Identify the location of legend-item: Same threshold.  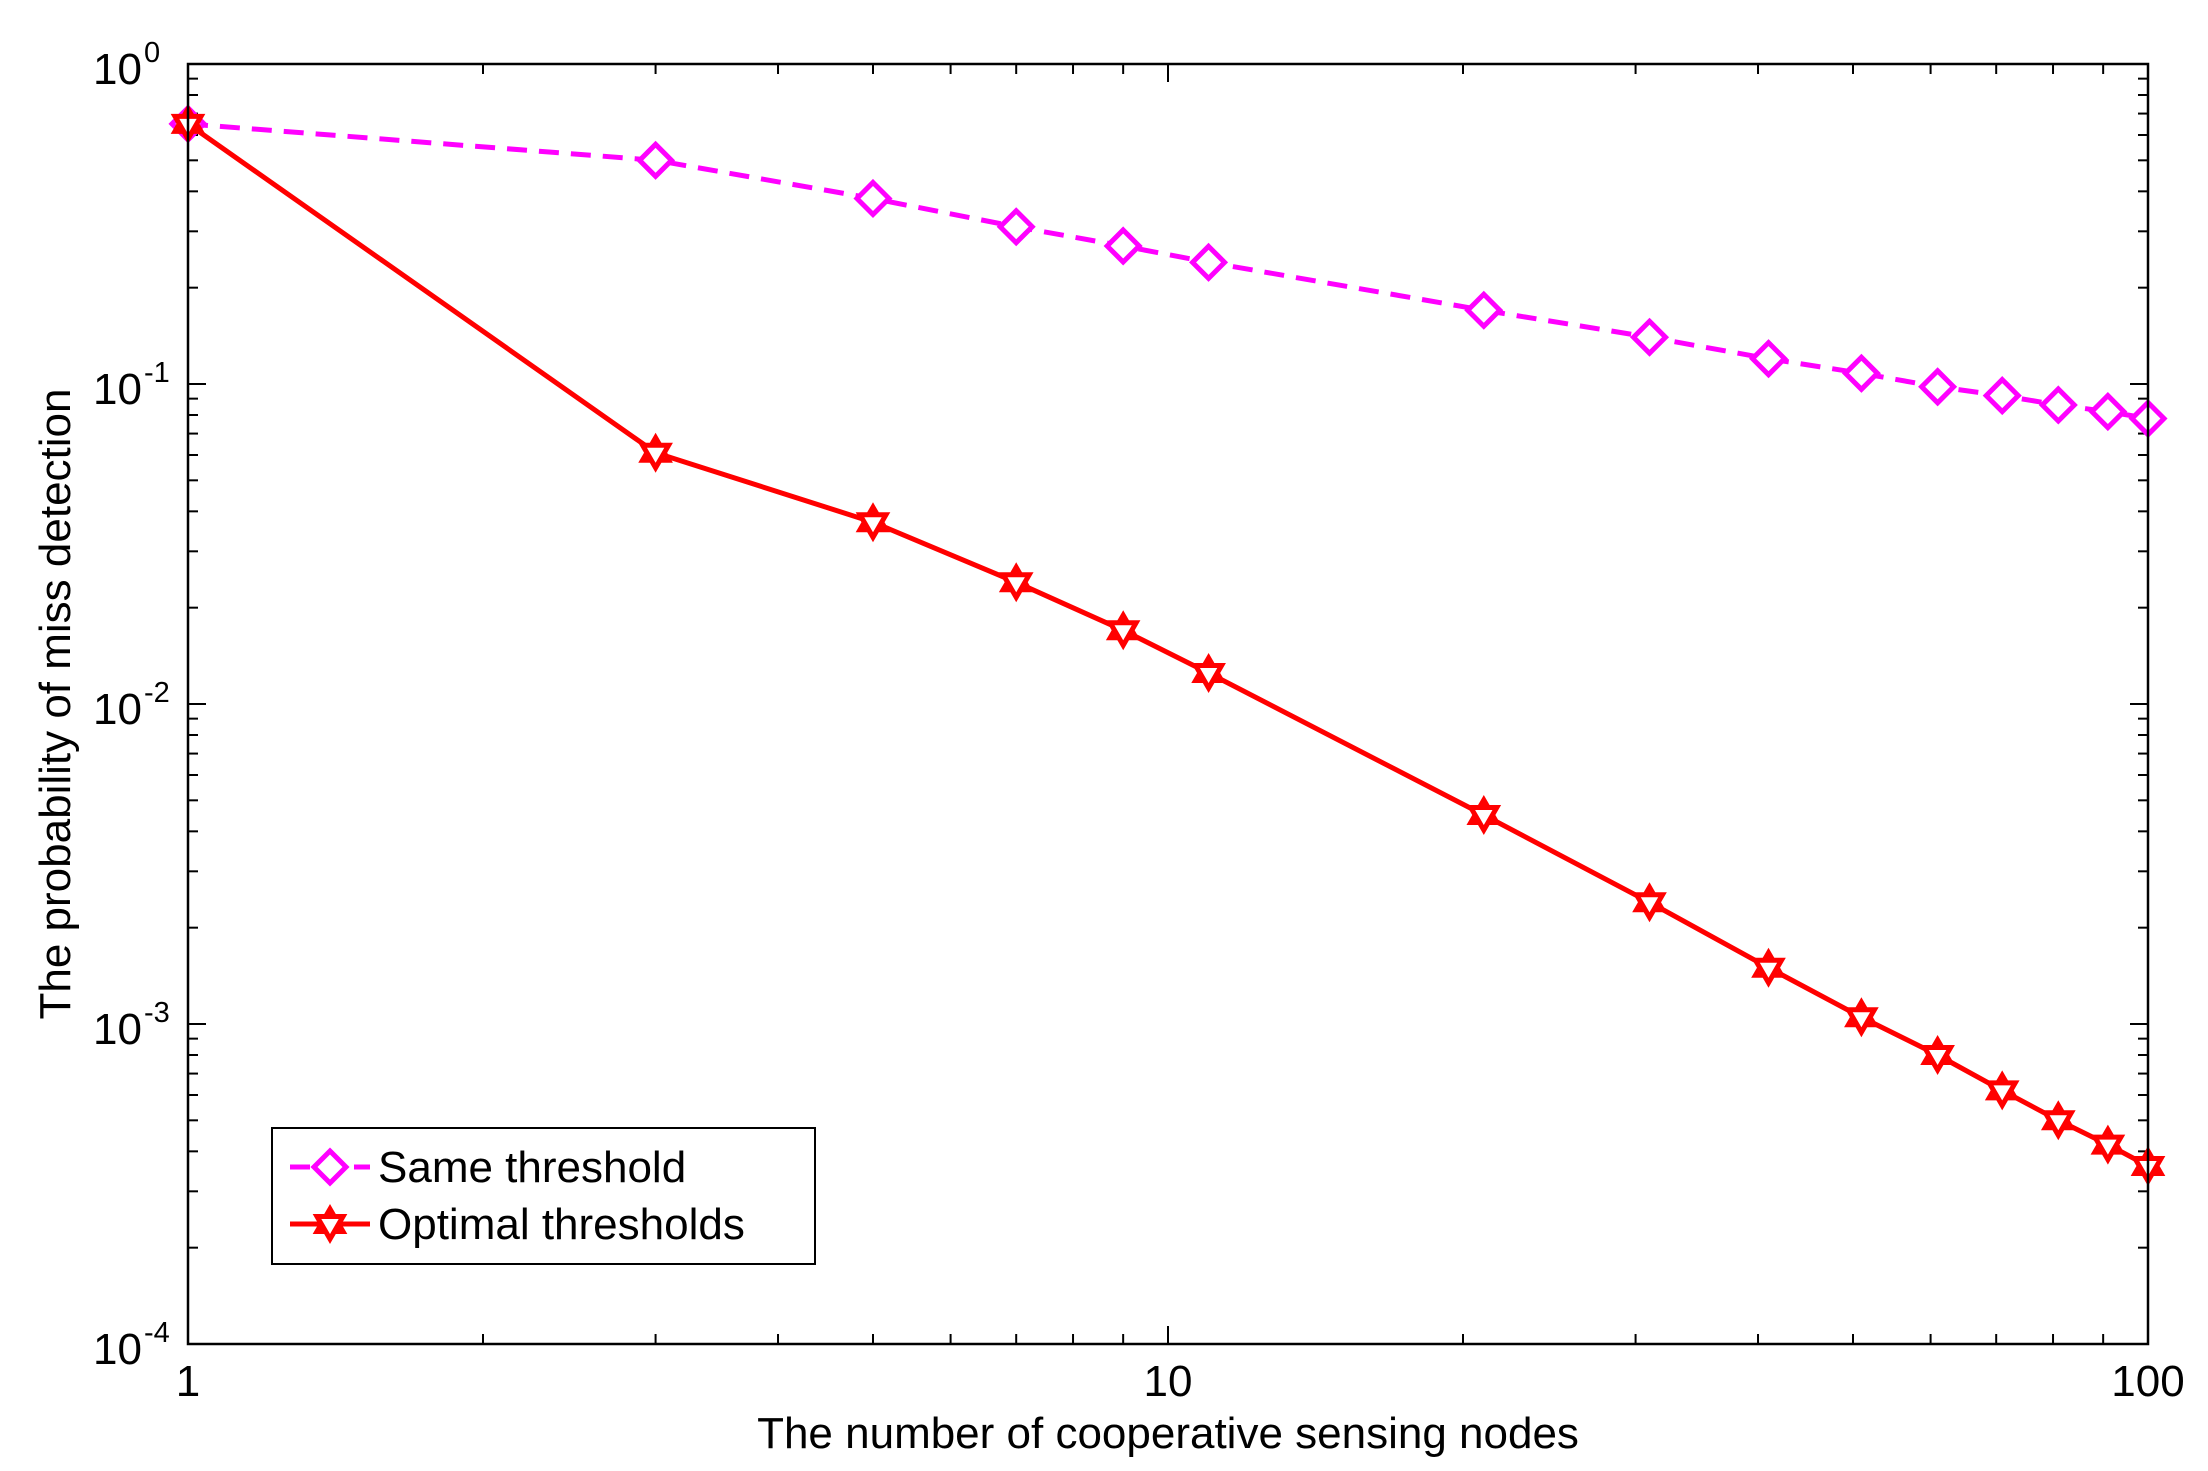
(488, 1167).